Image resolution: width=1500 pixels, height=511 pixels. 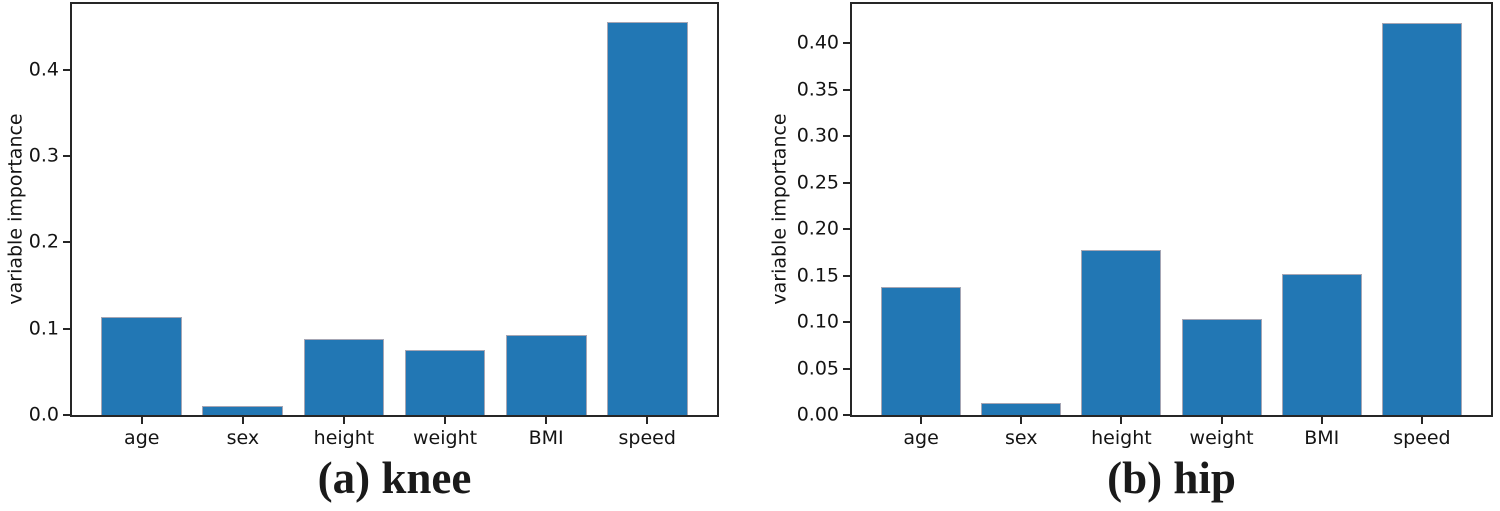 I want to click on y-tick-label-0.0: 0.0, so click(x=43, y=414).